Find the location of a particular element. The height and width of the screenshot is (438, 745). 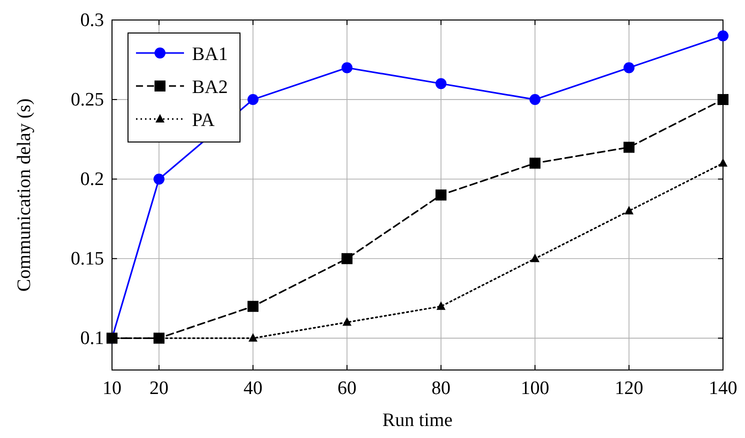

x-axis-title: Run time is located at coordinates (417, 420).